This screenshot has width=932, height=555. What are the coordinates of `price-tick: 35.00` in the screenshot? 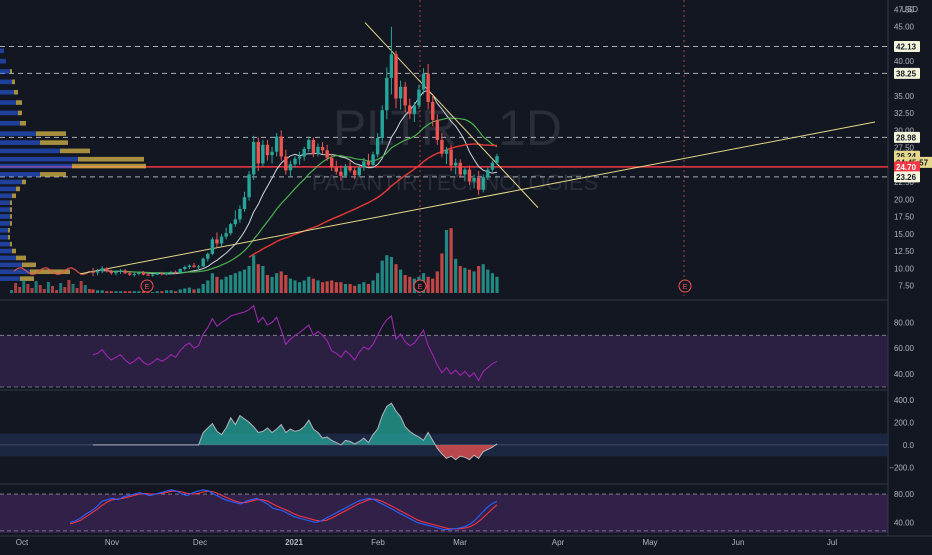 It's located at (904, 96).